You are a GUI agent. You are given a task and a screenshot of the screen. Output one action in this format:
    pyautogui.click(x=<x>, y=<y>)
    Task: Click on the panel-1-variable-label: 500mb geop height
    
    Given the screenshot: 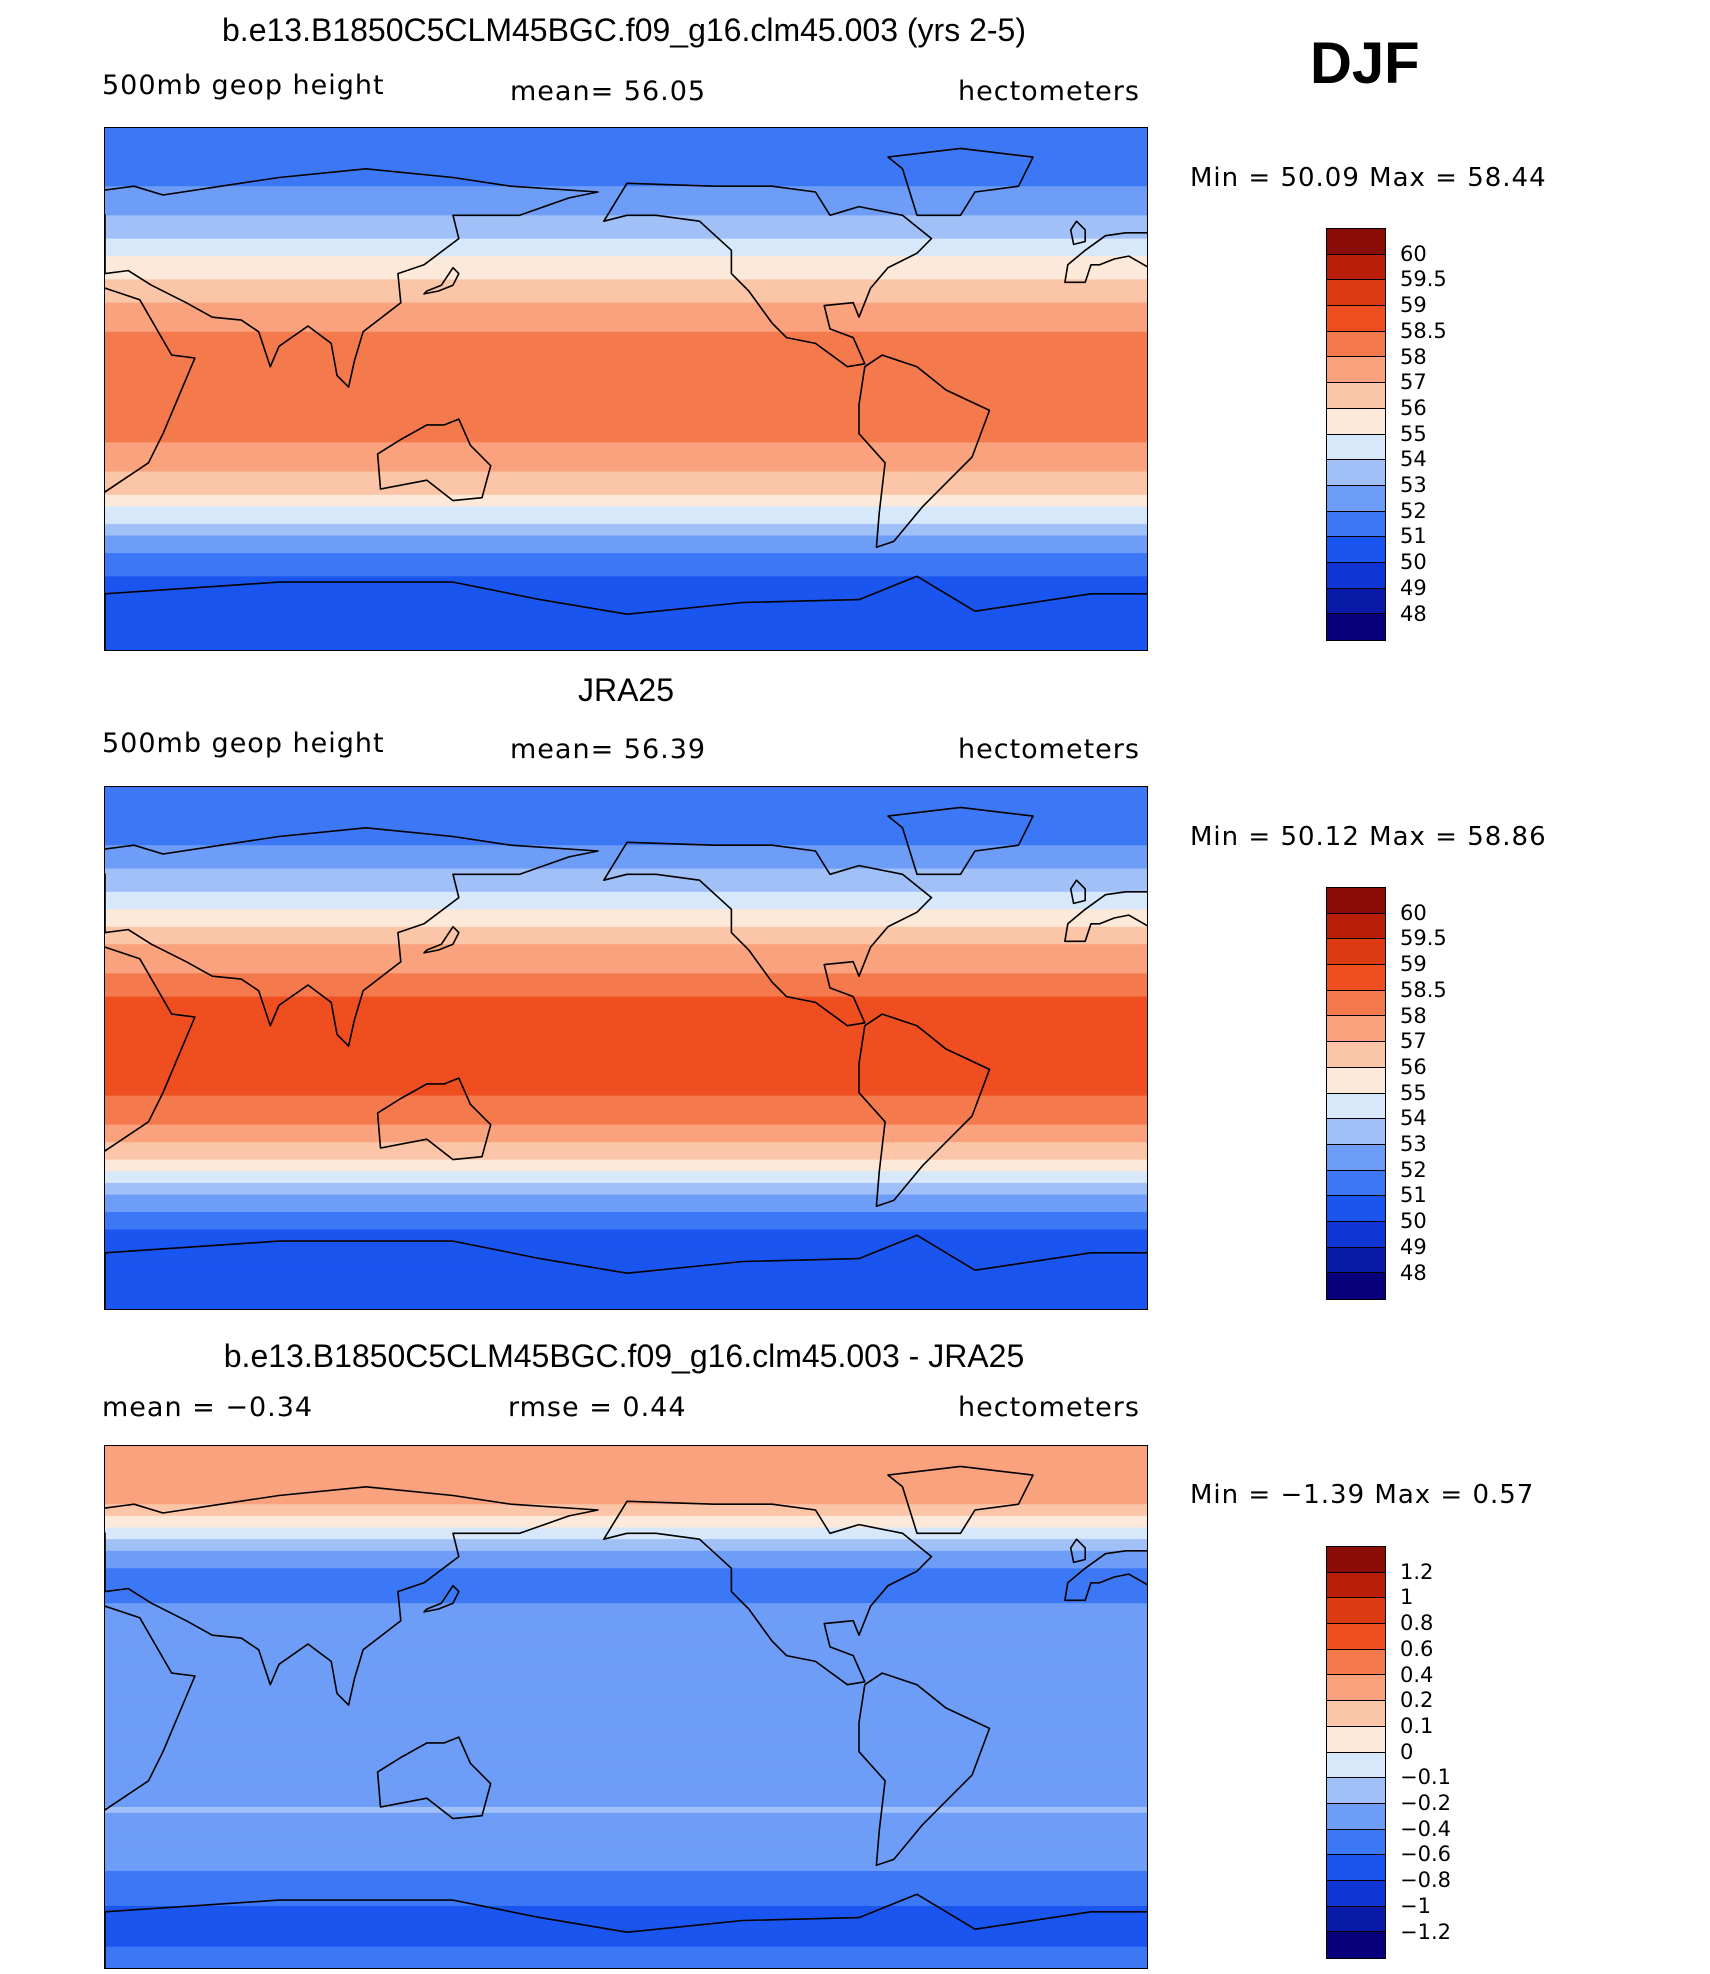 What is the action you would take?
    pyautogui.click(x=243, y=85)
    